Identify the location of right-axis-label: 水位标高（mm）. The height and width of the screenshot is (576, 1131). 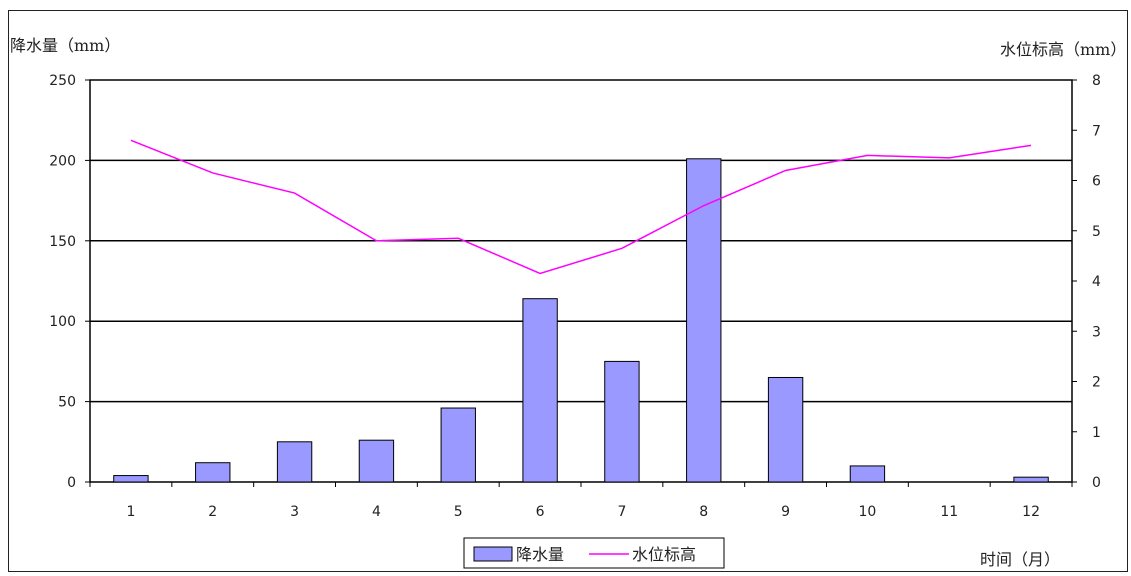
(1063, 49).